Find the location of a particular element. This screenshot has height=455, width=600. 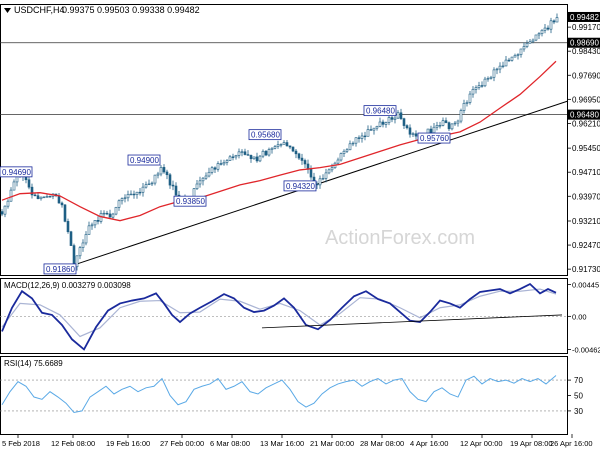

level-price-tag-label: 0.96480 is located at coordinates (584, 115).